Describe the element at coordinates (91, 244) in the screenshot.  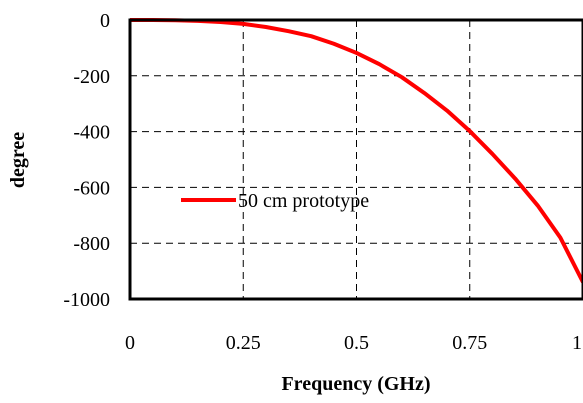
I see `y-tick-label: -800` at that location.